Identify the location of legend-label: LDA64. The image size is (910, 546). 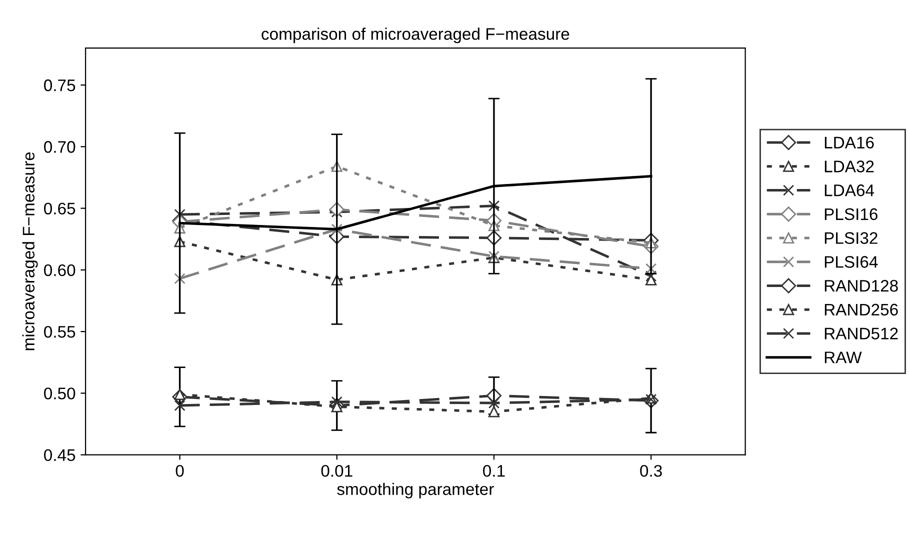
(849, 190).